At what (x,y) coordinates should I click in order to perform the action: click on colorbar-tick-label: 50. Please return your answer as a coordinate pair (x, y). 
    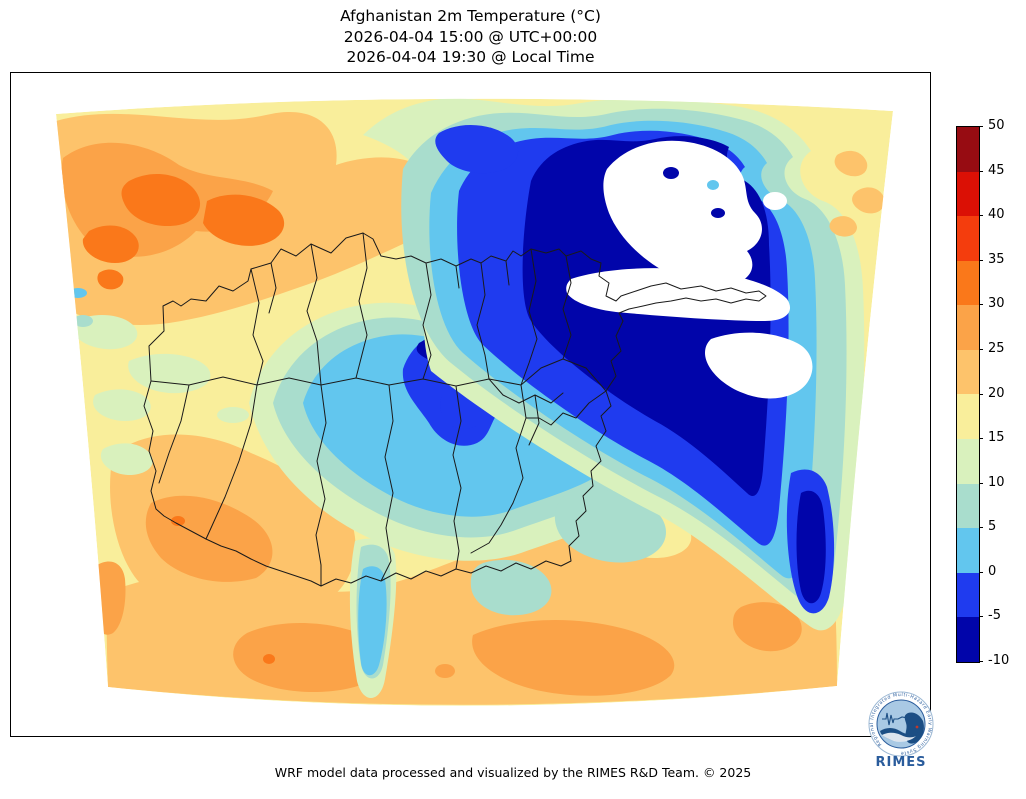
    Looking at the image, I should click on (996, 126).